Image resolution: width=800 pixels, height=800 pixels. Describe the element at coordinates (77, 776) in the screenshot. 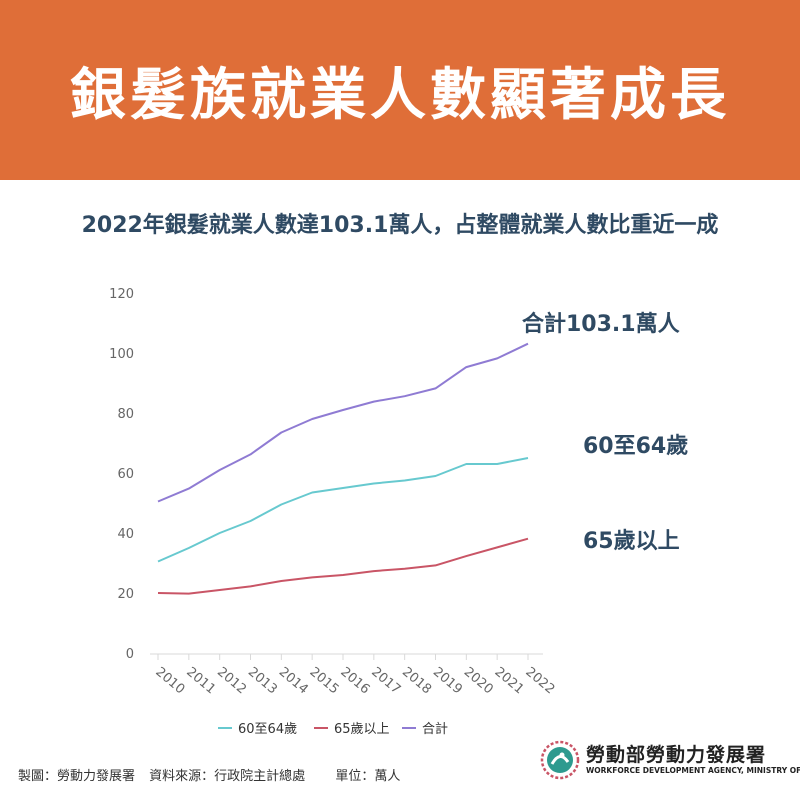

I see `producer-credit: 製圖：勞動力發展署` at that location.